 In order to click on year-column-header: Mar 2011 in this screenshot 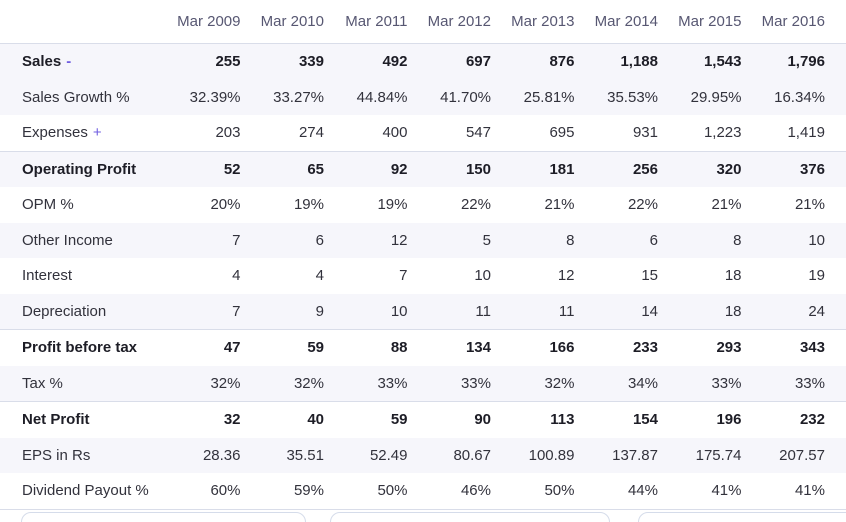, I will do `click(376, 21)`.